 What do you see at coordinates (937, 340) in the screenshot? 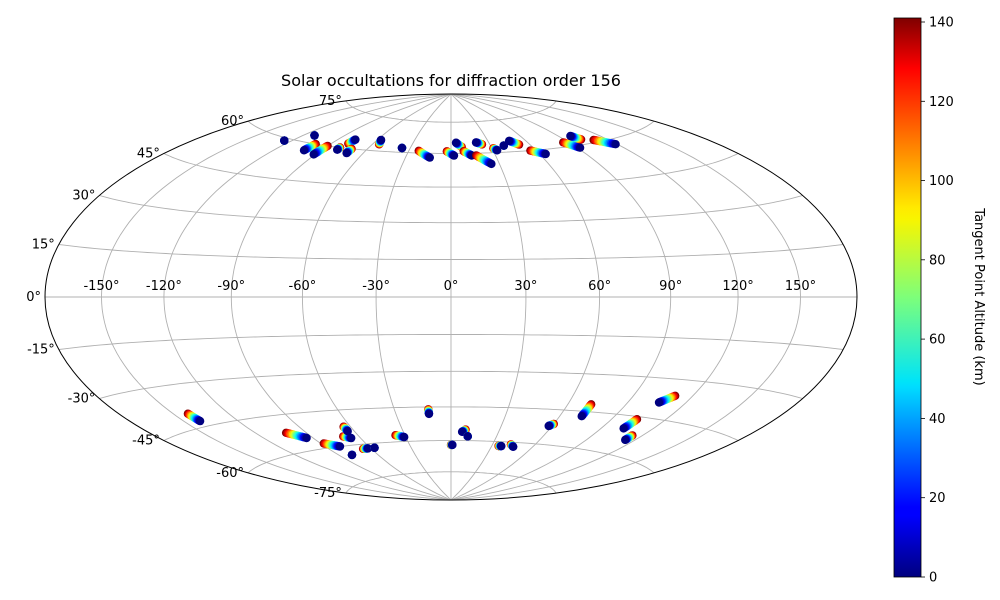
I see `colorbar-tick-label: 60` at bounding box center [937, 340].